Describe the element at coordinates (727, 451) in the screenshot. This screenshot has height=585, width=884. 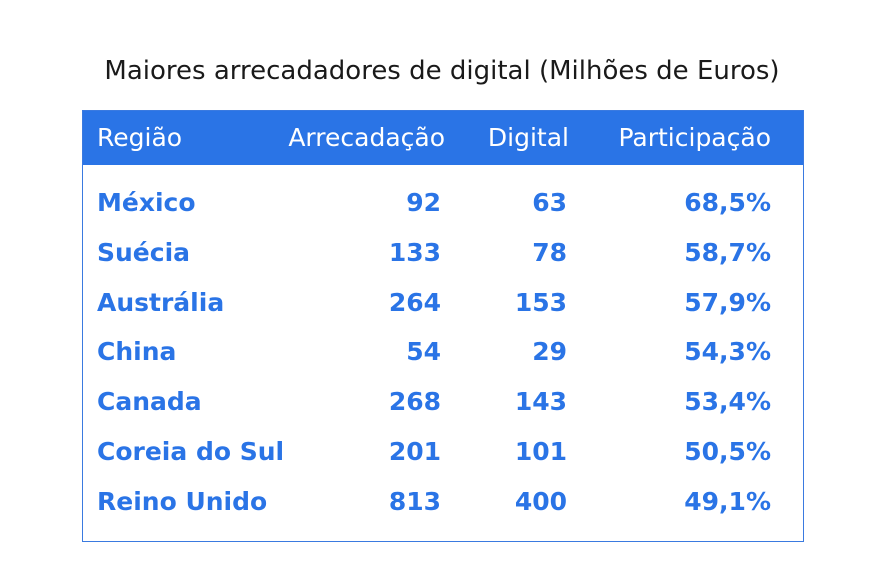
I see `cell-participacao: 50,5%` at that location.